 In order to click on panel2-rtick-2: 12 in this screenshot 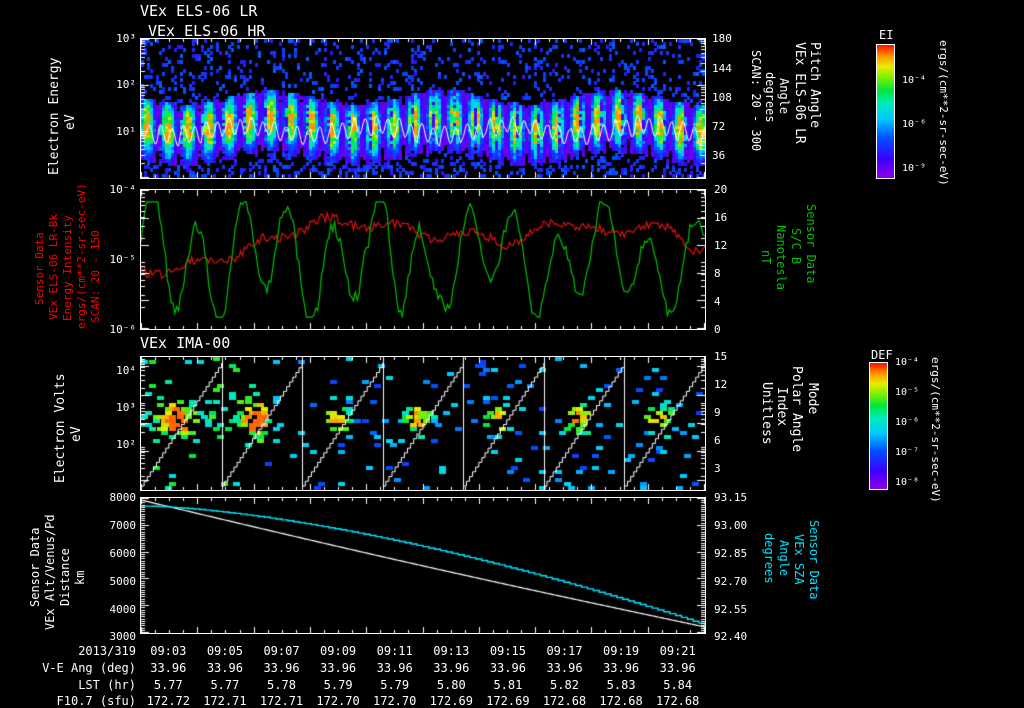, I will do `click(721, 245)`.